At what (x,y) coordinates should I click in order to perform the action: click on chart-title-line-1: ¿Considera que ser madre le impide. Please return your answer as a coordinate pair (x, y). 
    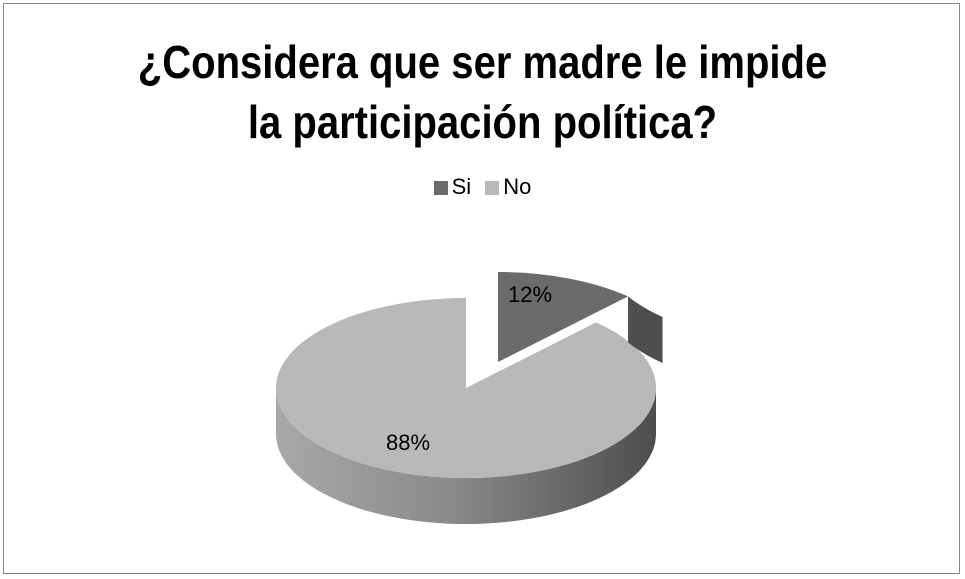
    Looking at the image, I should click on (482, 62).